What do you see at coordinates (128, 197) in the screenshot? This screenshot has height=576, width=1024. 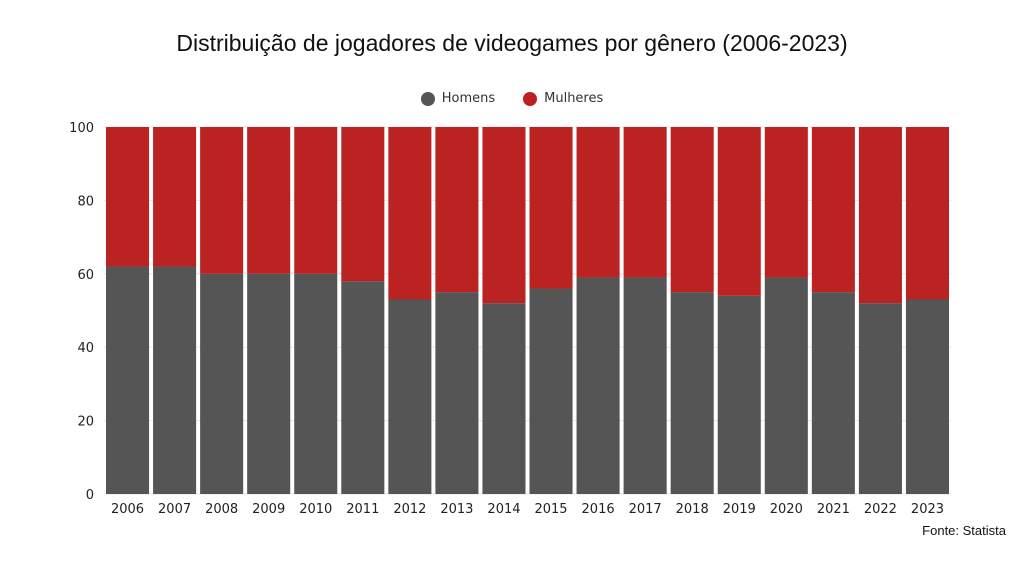 I see `bar-mulheres-2006` at bounding box center [128, 197].